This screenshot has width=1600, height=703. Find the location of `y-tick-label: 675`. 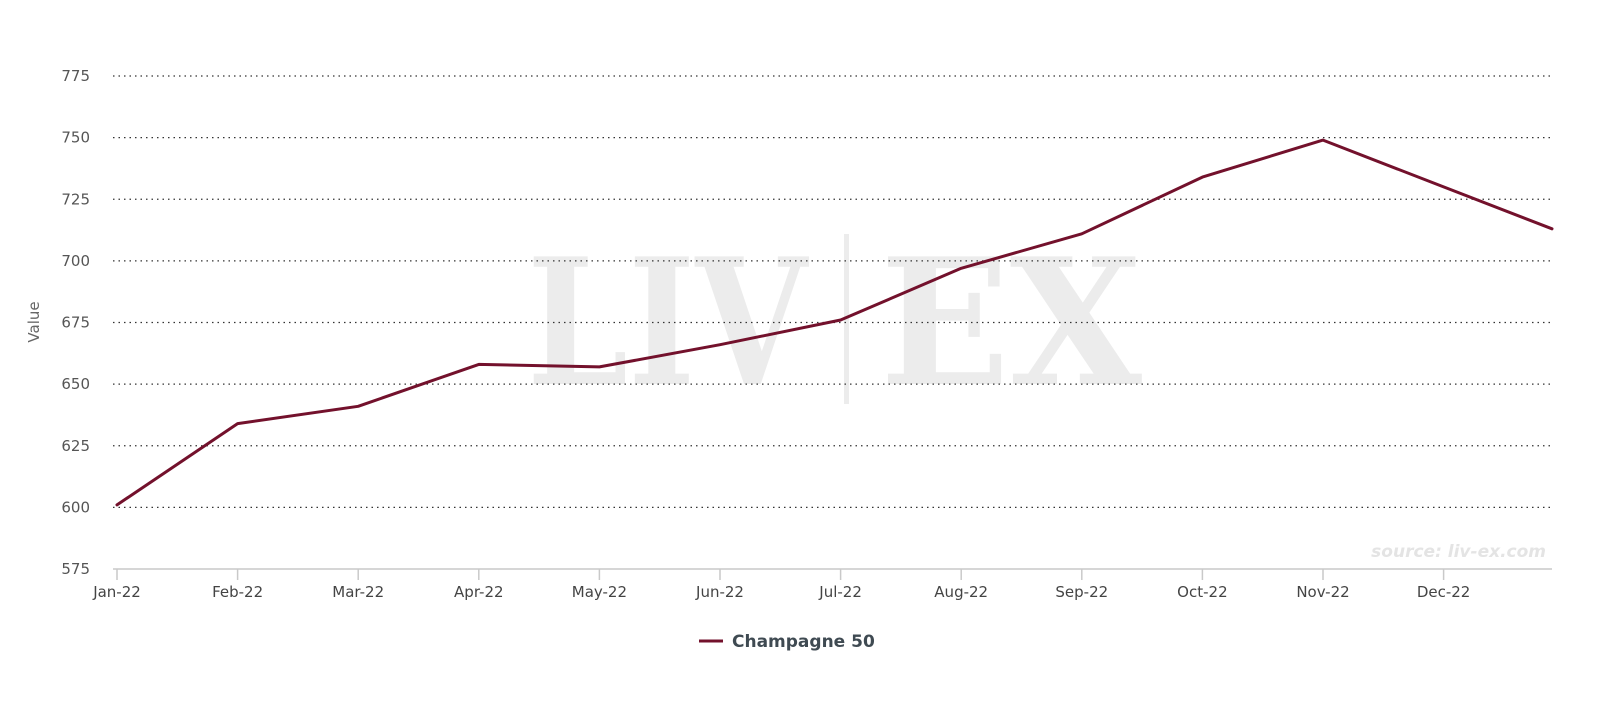

y-tick-label: 675 is located at coordinates (75, 323).